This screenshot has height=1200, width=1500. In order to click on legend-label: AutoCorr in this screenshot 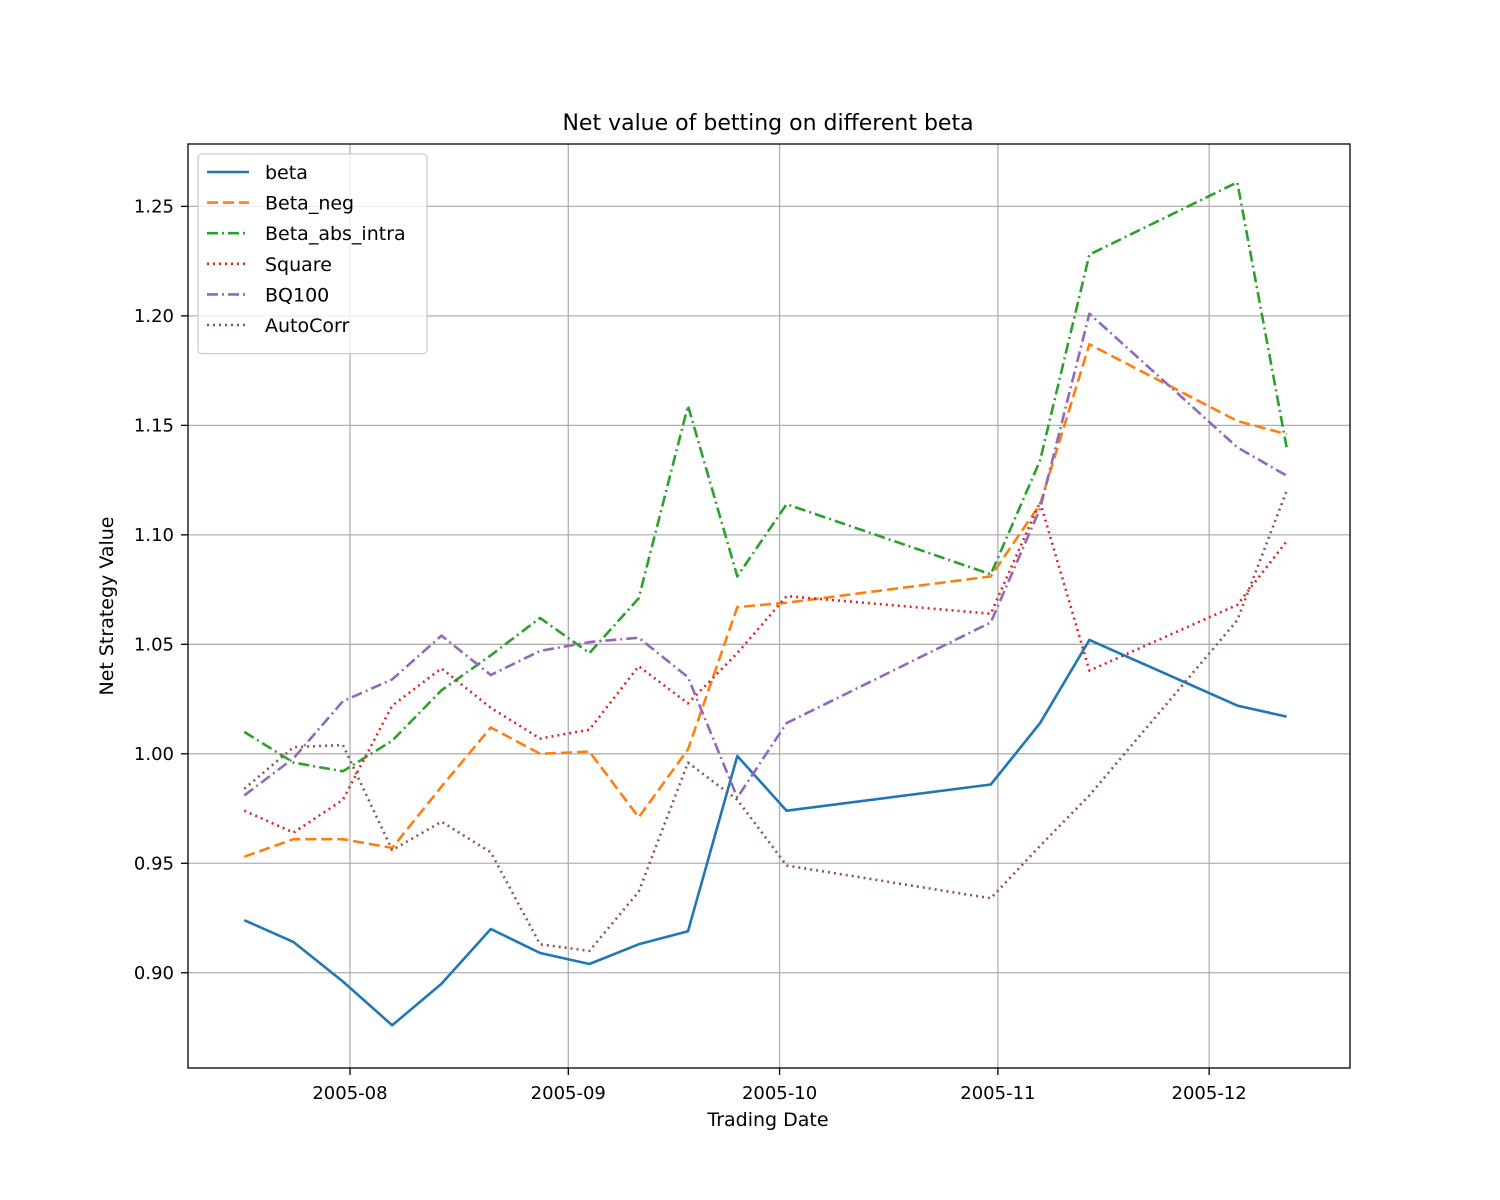, I will do `click(307, 326)`.